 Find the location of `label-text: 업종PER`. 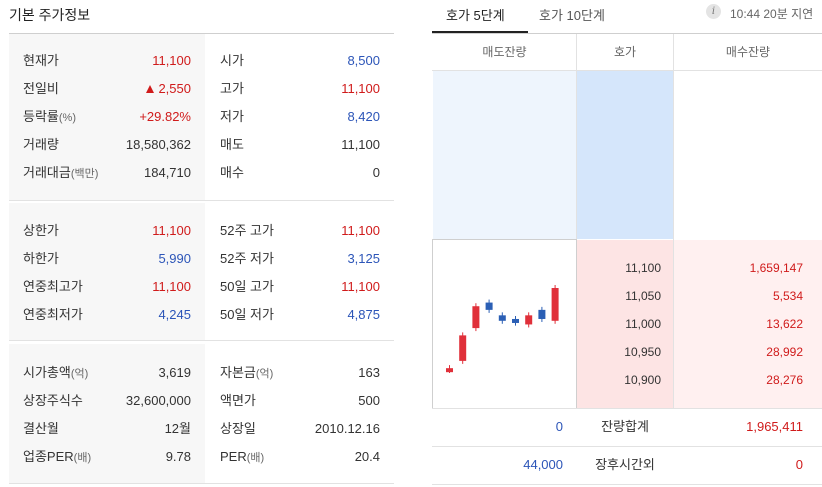

label-text: 업종PER is located at coordinates (48, 456).